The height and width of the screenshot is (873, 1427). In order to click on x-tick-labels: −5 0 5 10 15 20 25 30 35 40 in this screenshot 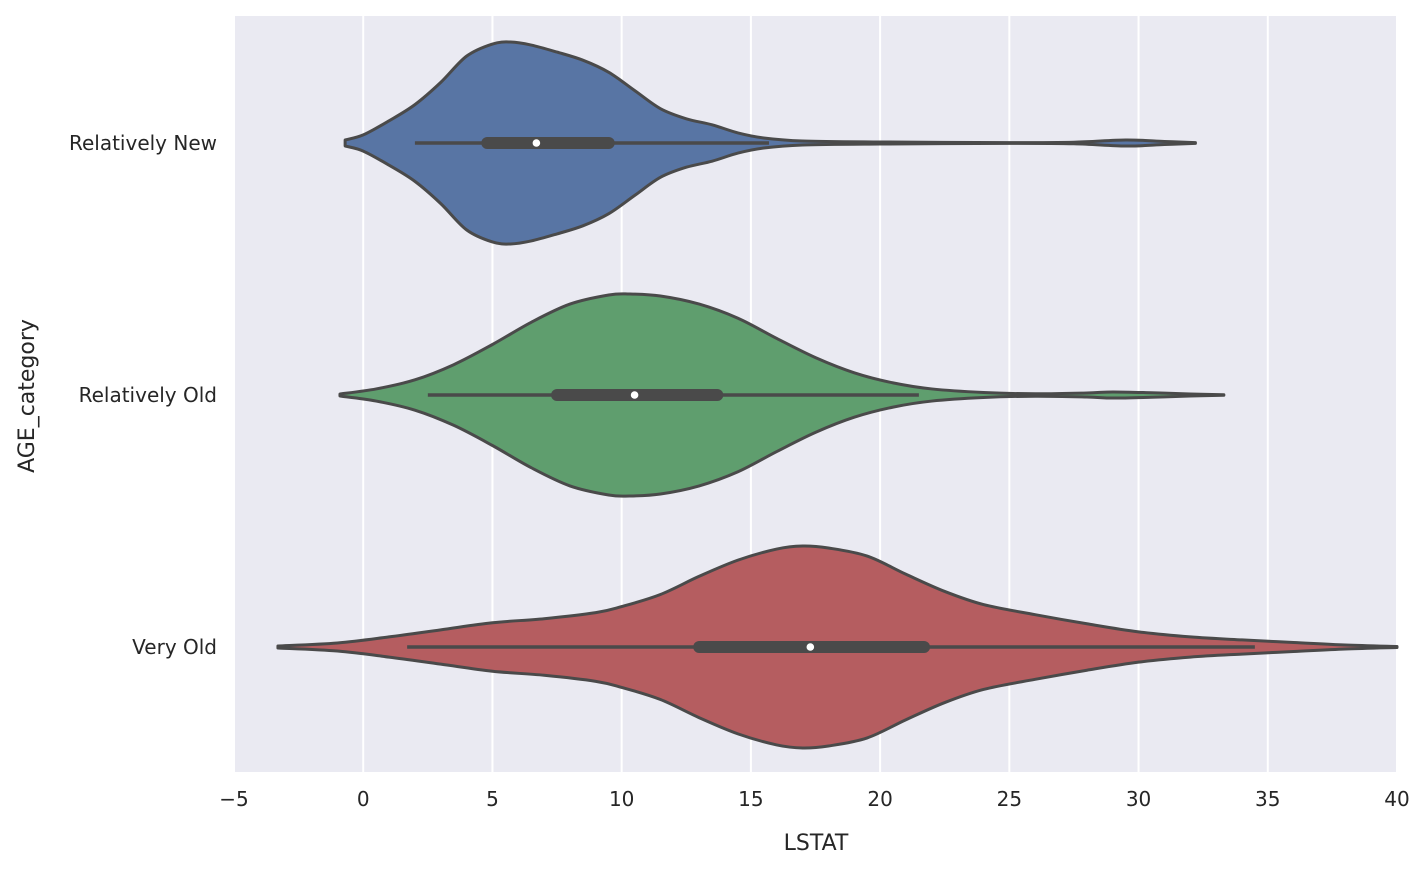, I will do `click(814, 799)`.